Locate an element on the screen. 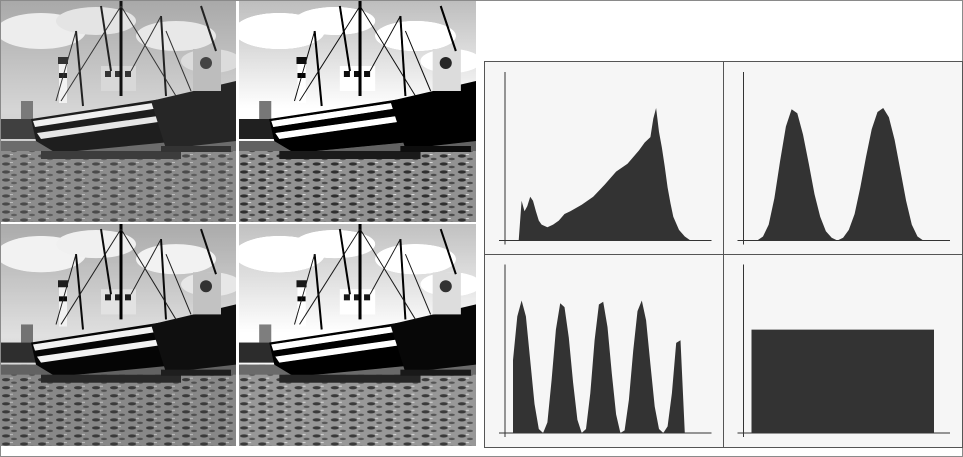  histogram-area-top-left is located at coordinates (604, 174).